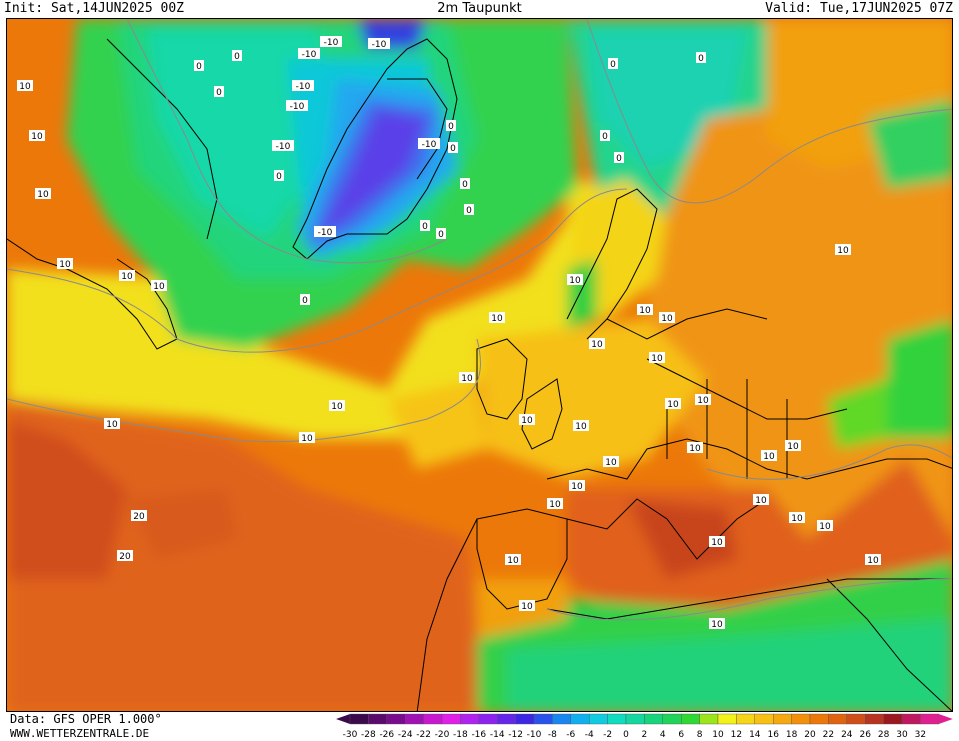  What do you see at coordinates (478, 735) in the screenshot?
I see `scale-tick-label: -16` at bounding box center [478, 735].